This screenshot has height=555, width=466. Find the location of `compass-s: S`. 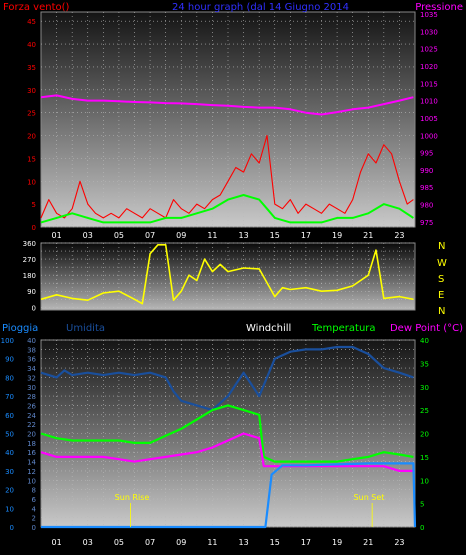

compass-s: S is located at coordinates (441, 279).